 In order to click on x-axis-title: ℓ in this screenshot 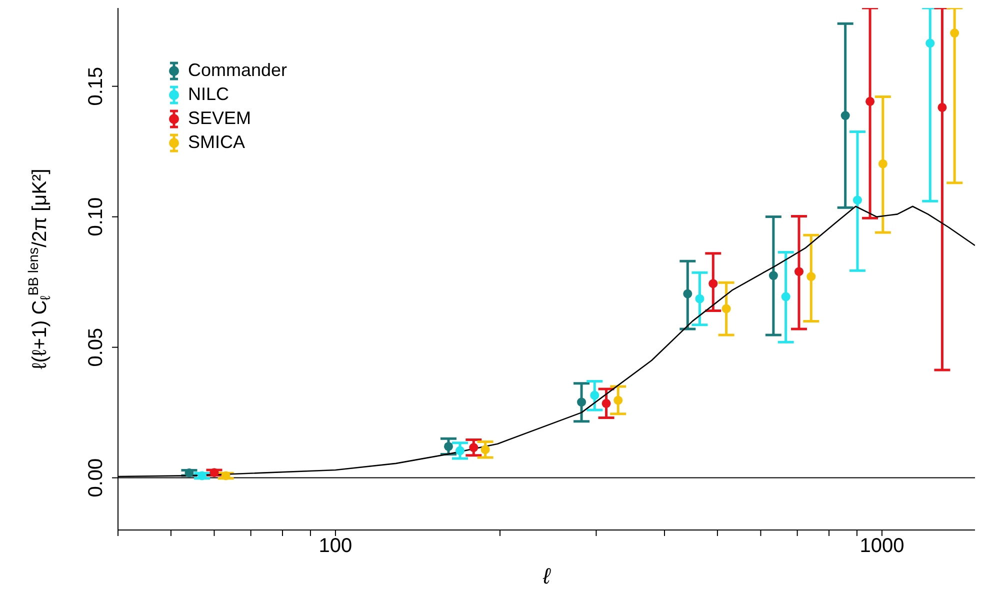, I will do `click(546, 576)`.